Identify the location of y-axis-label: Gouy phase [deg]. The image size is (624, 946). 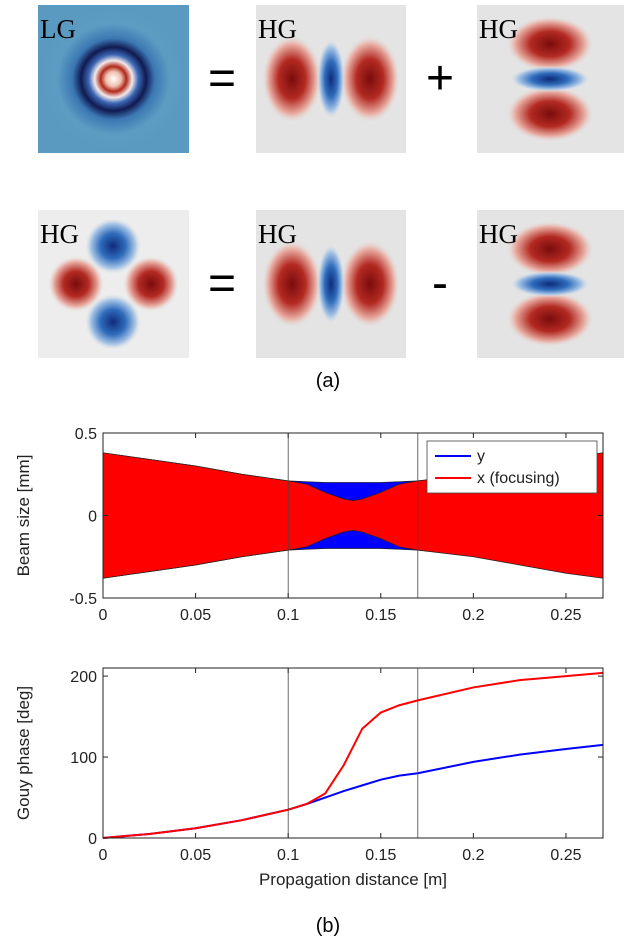
(23, 753).